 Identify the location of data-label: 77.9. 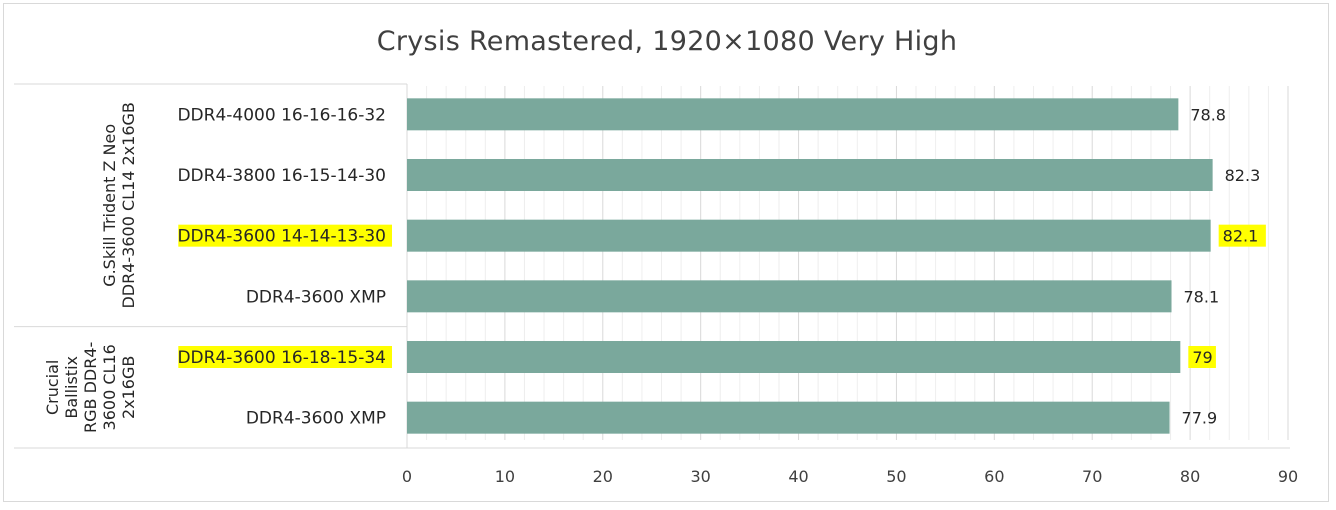
(1200, 418).